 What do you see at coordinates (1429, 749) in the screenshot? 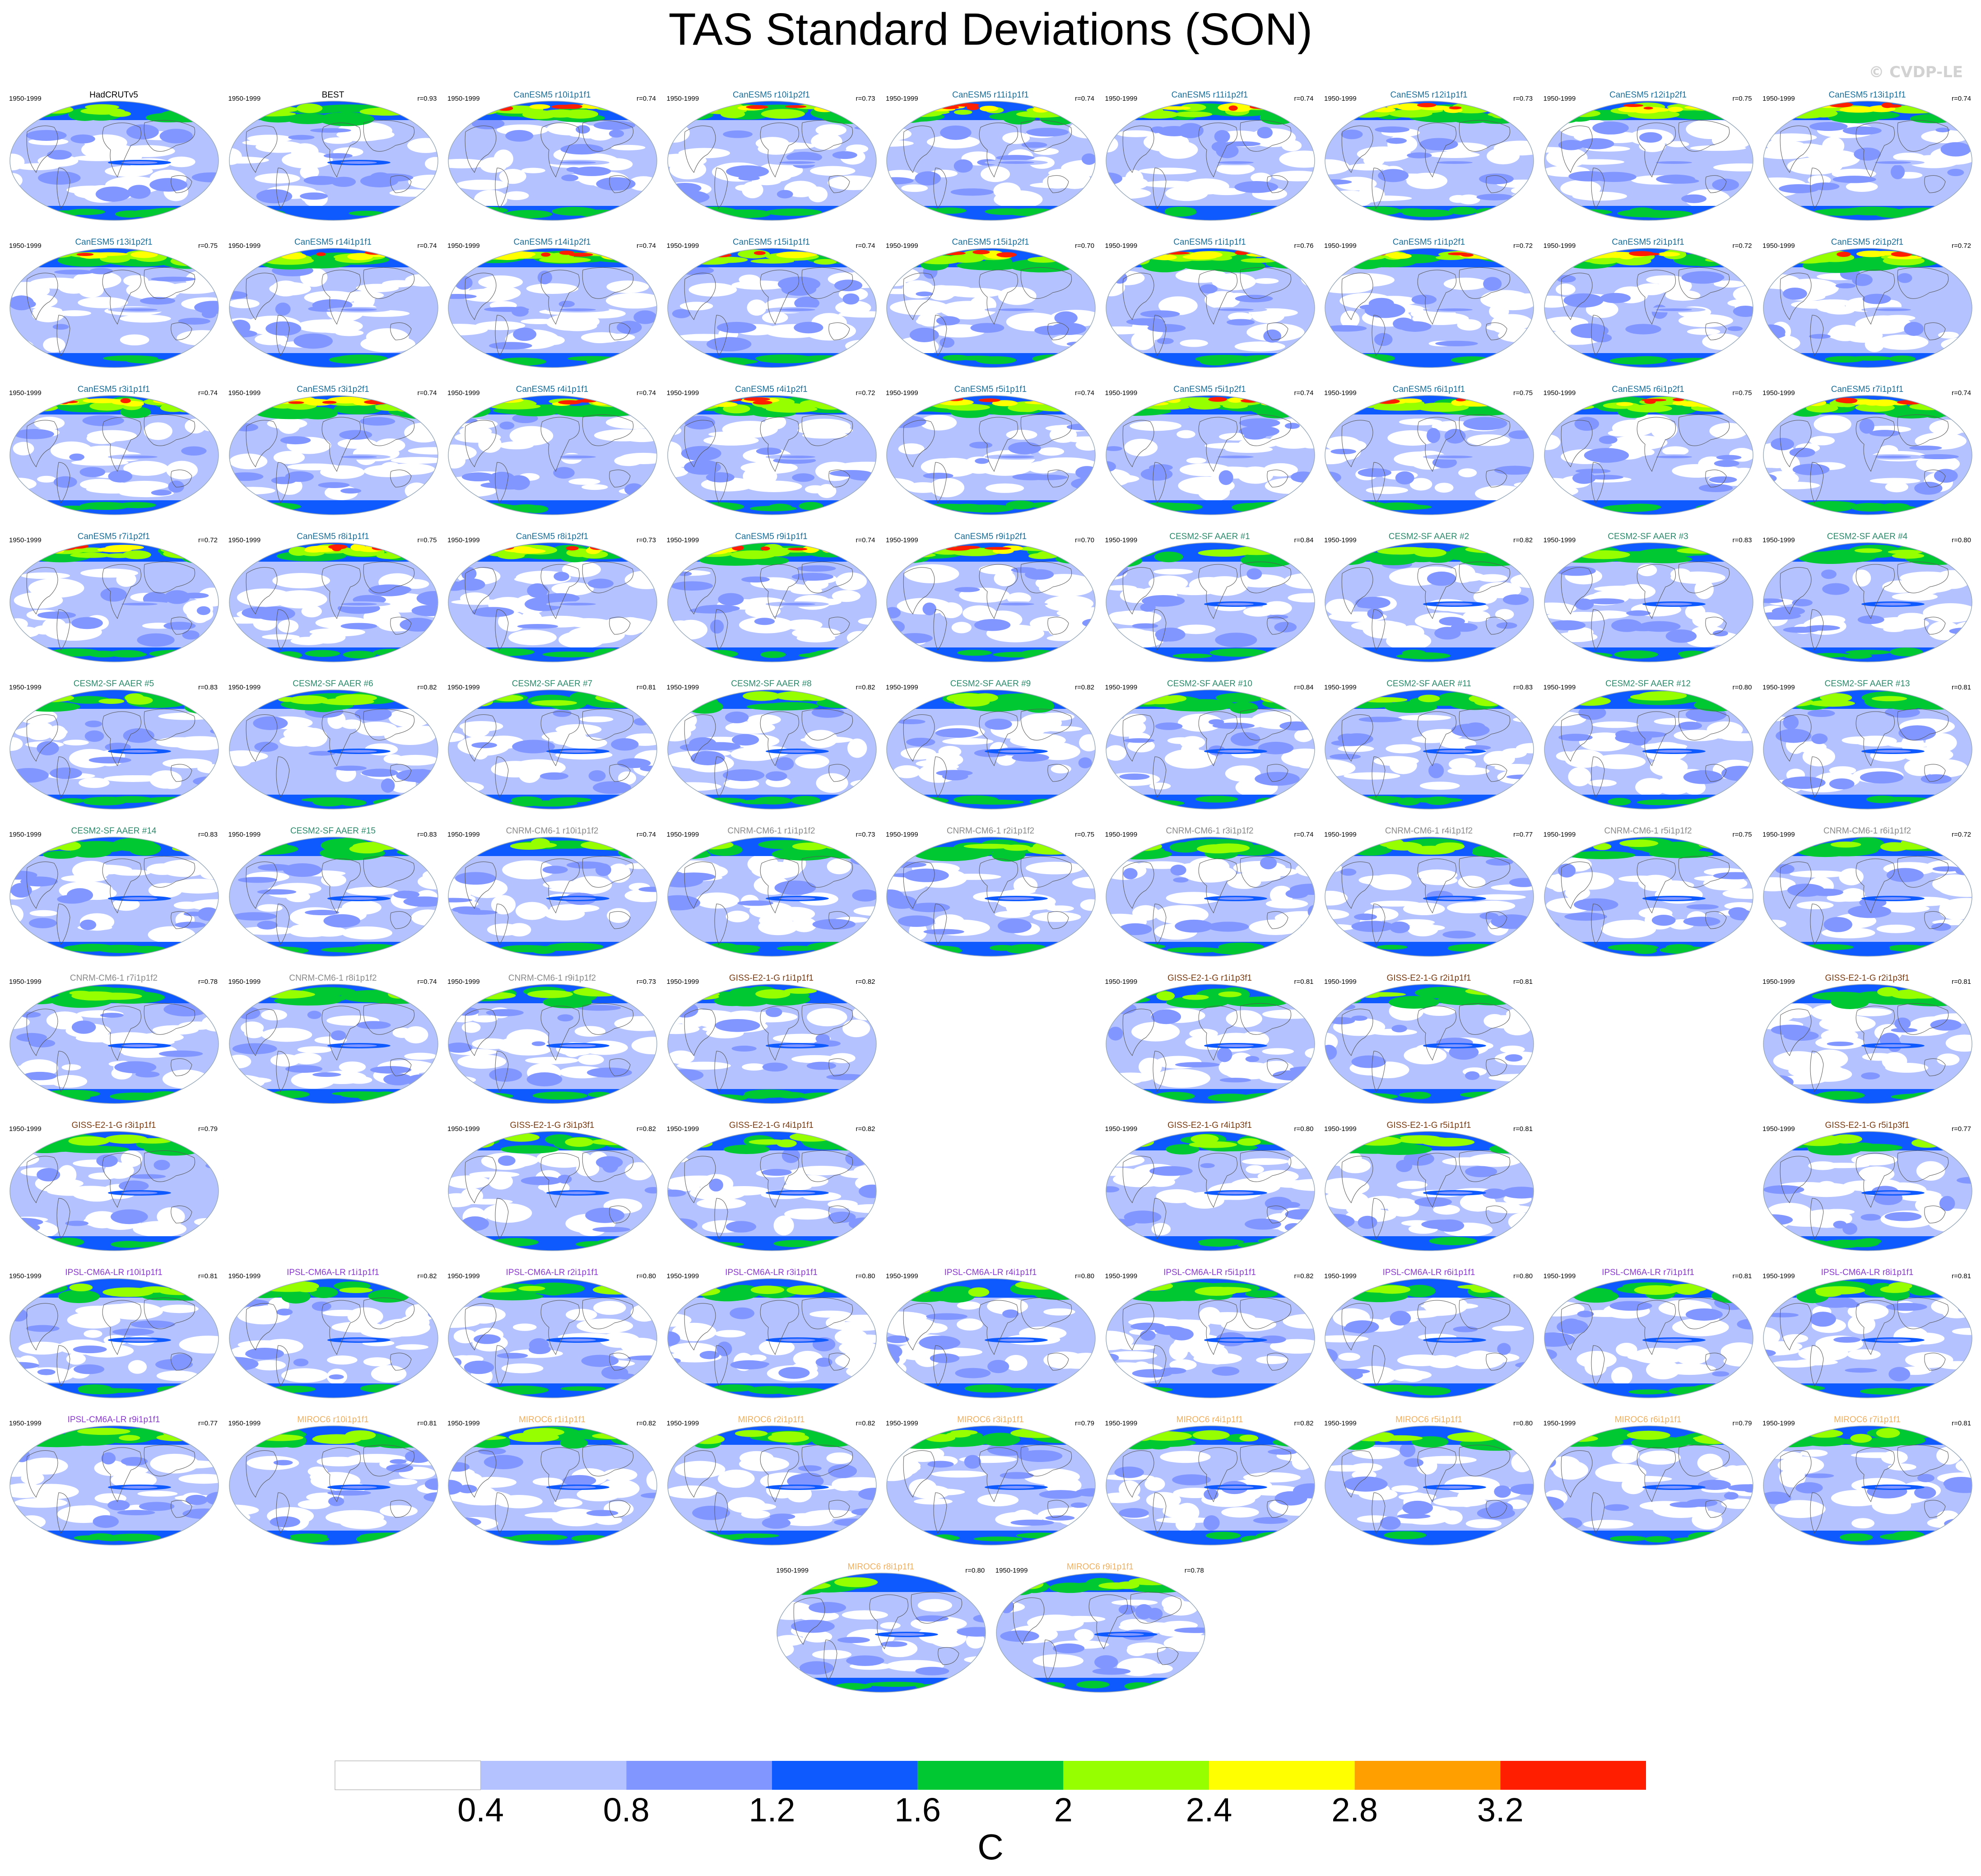
I see `map-panel: 1950-1999 CESM2-SF AAER #11 r=0.83` at bounding box center [1429, 749].